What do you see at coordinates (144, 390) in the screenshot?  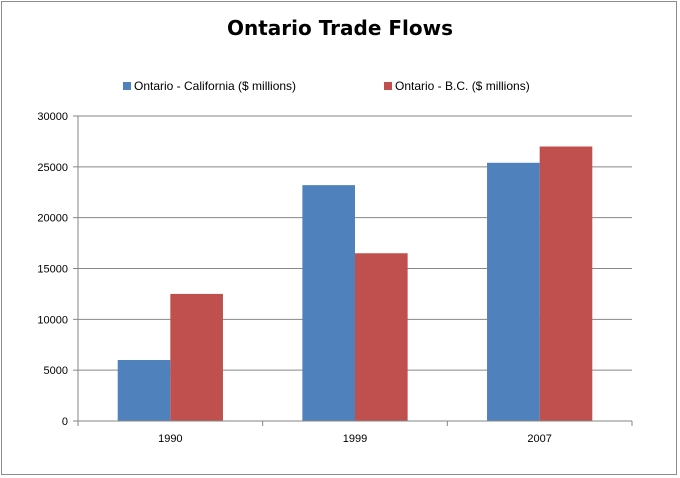 I see `bar-california-1990` at bounding box center [144, 390].